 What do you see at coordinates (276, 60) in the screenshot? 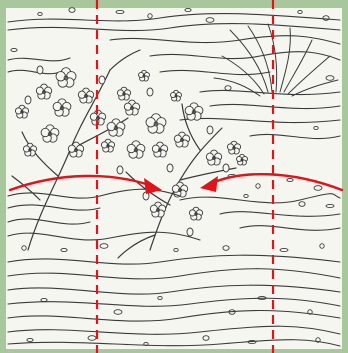
I see `reed-grass` at bounding box center [276, 60].